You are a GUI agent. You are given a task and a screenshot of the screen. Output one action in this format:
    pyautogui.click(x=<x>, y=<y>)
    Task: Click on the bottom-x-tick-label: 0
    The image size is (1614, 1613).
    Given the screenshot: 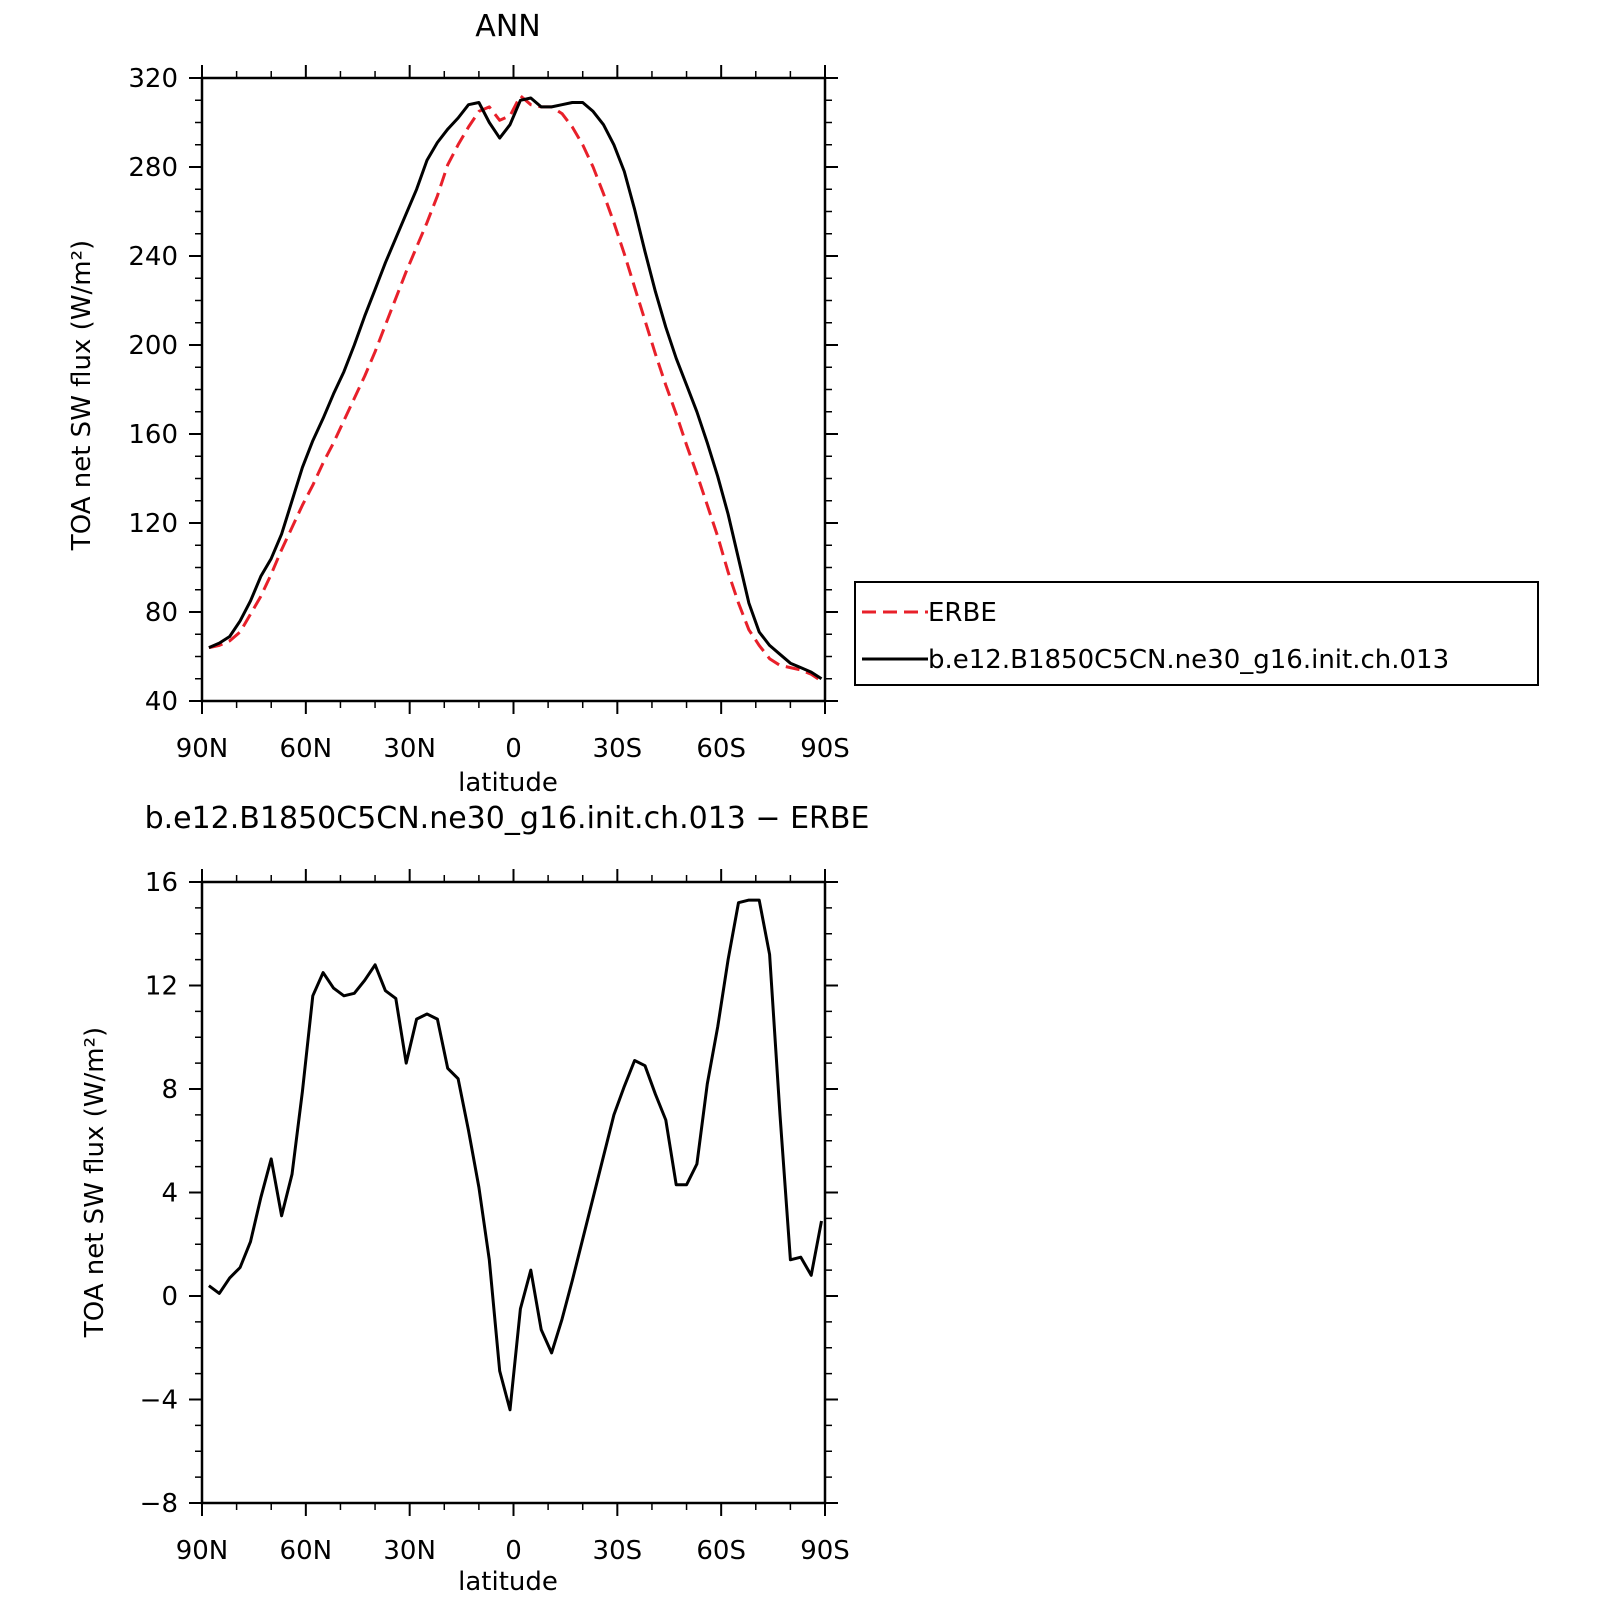 What is the action you would take?
    pyautogui.click(x=513, y=1551)
    